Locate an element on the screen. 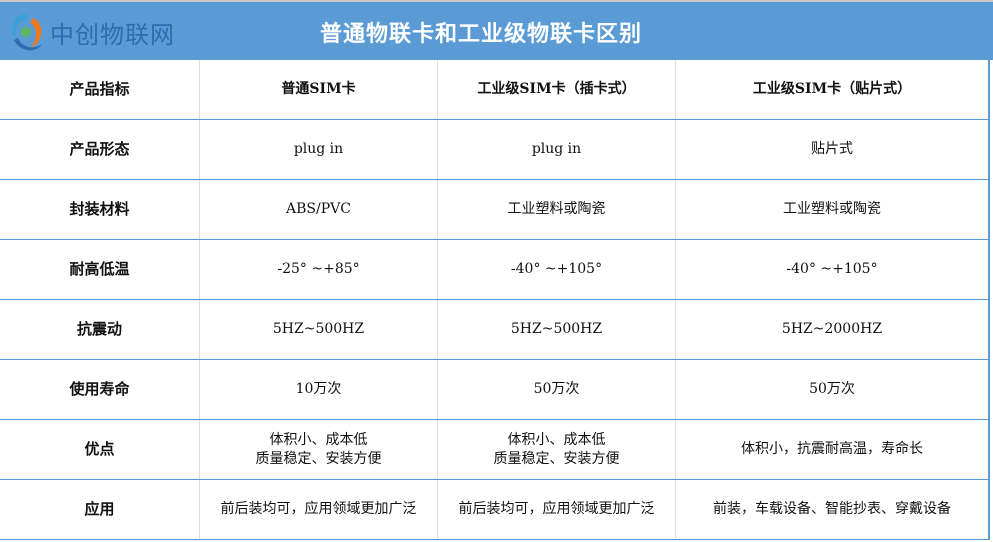  column-header: 工业级SIM卡（贴片式） is located at coordinates (832, 90).